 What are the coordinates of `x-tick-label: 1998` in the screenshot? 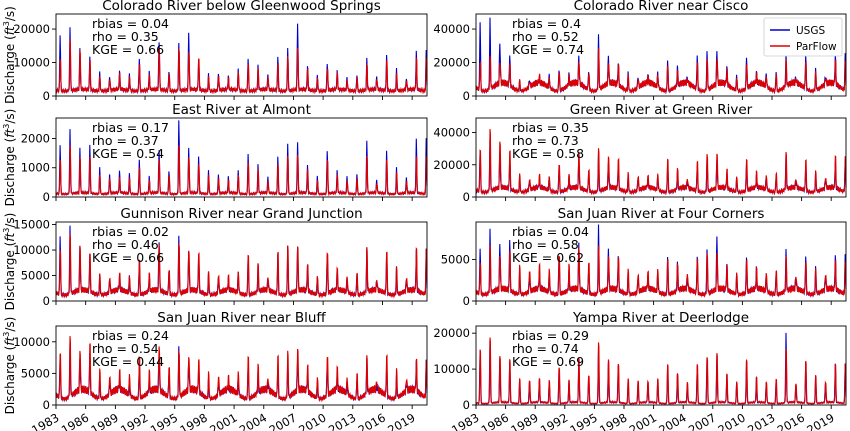 It's located at (613, 420).